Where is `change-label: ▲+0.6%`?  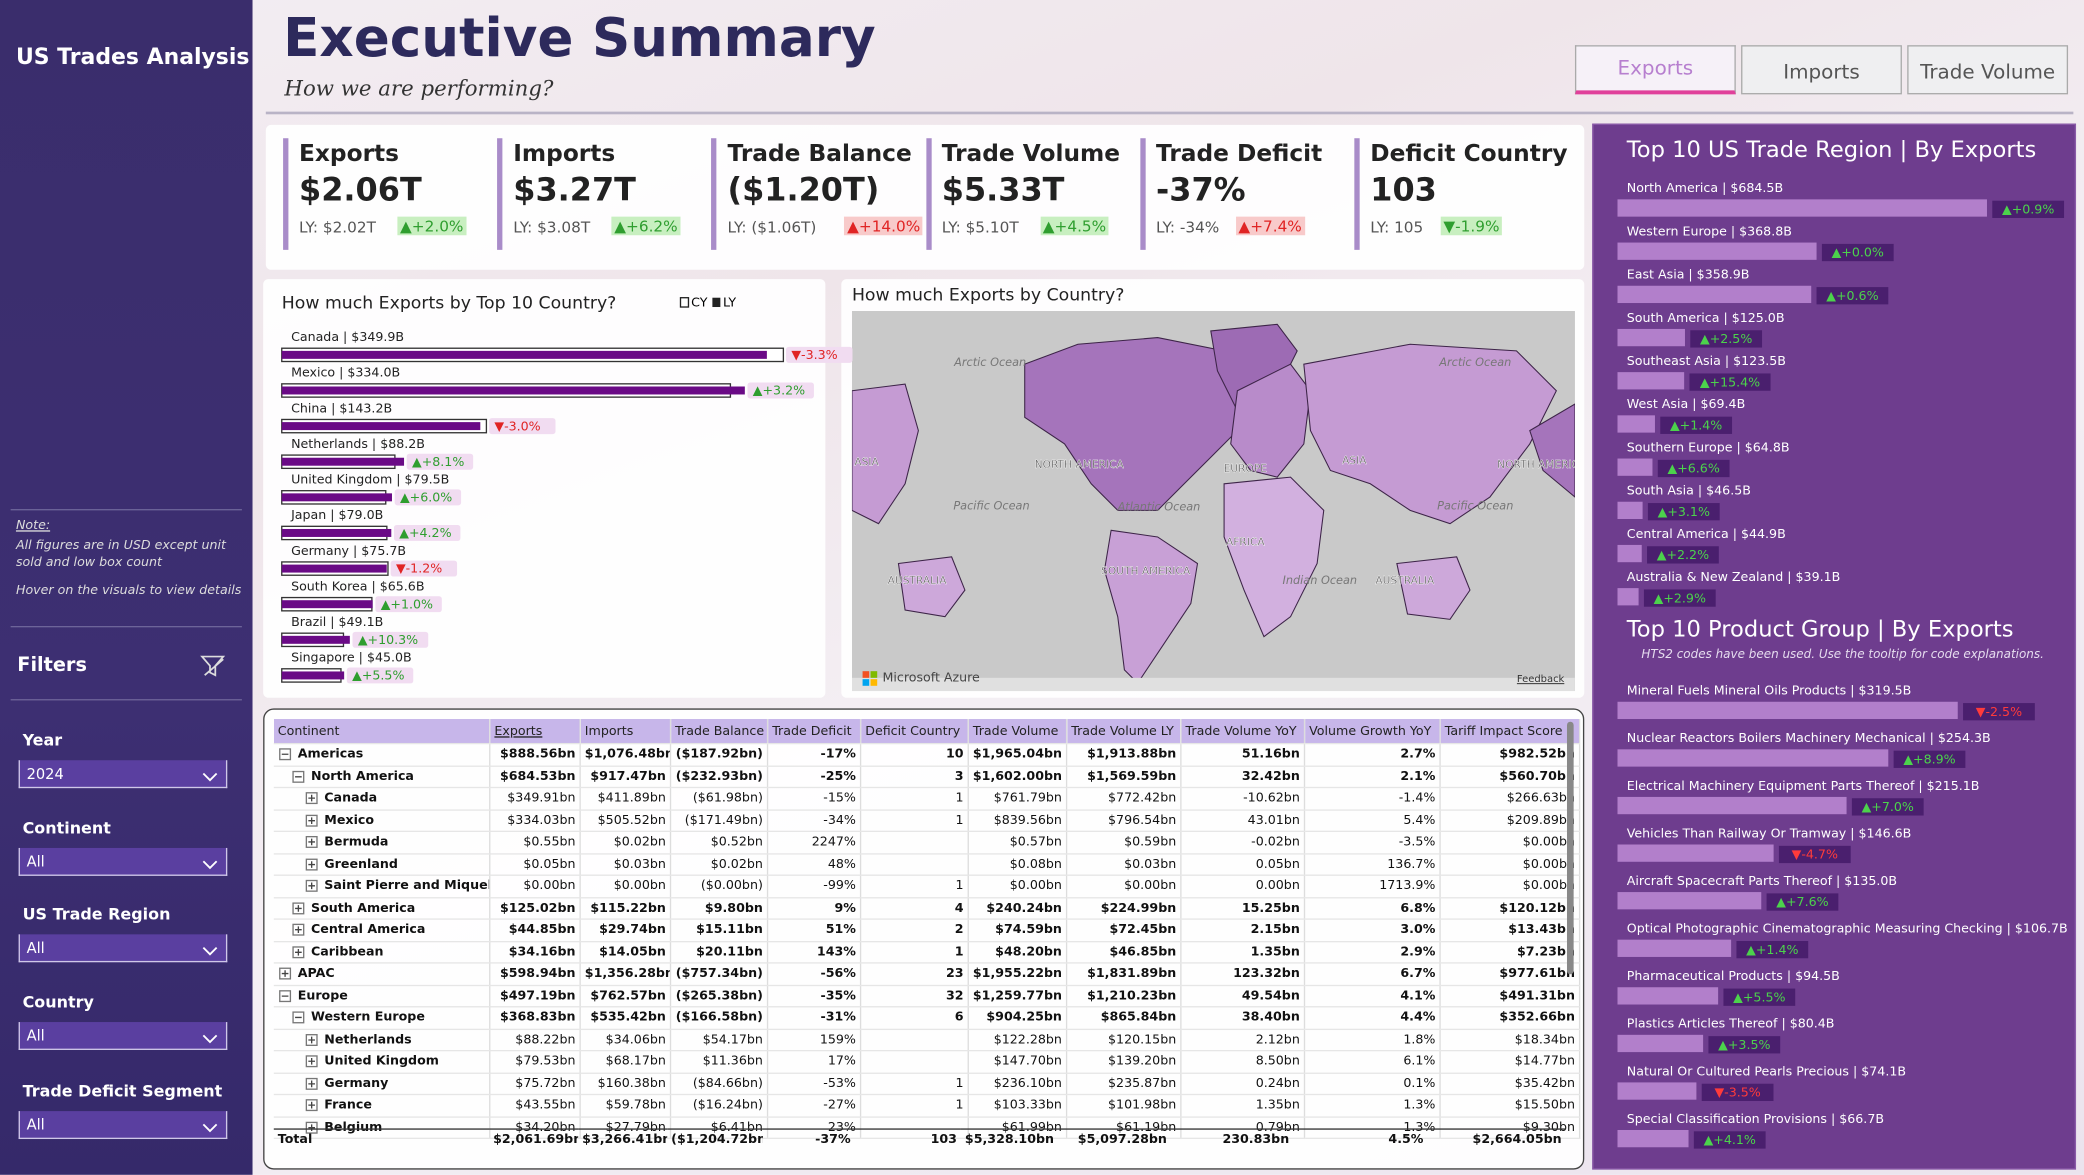
change-label: ▲+0.6% is located at coordinates (1852, 295).